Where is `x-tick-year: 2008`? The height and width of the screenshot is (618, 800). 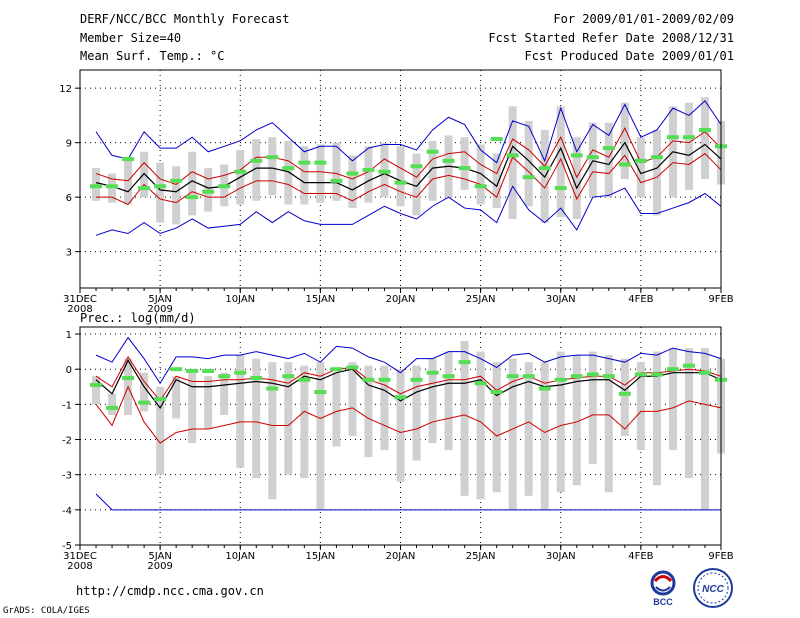
x-tick-year: 2008 is located at coordinates (79, 309).